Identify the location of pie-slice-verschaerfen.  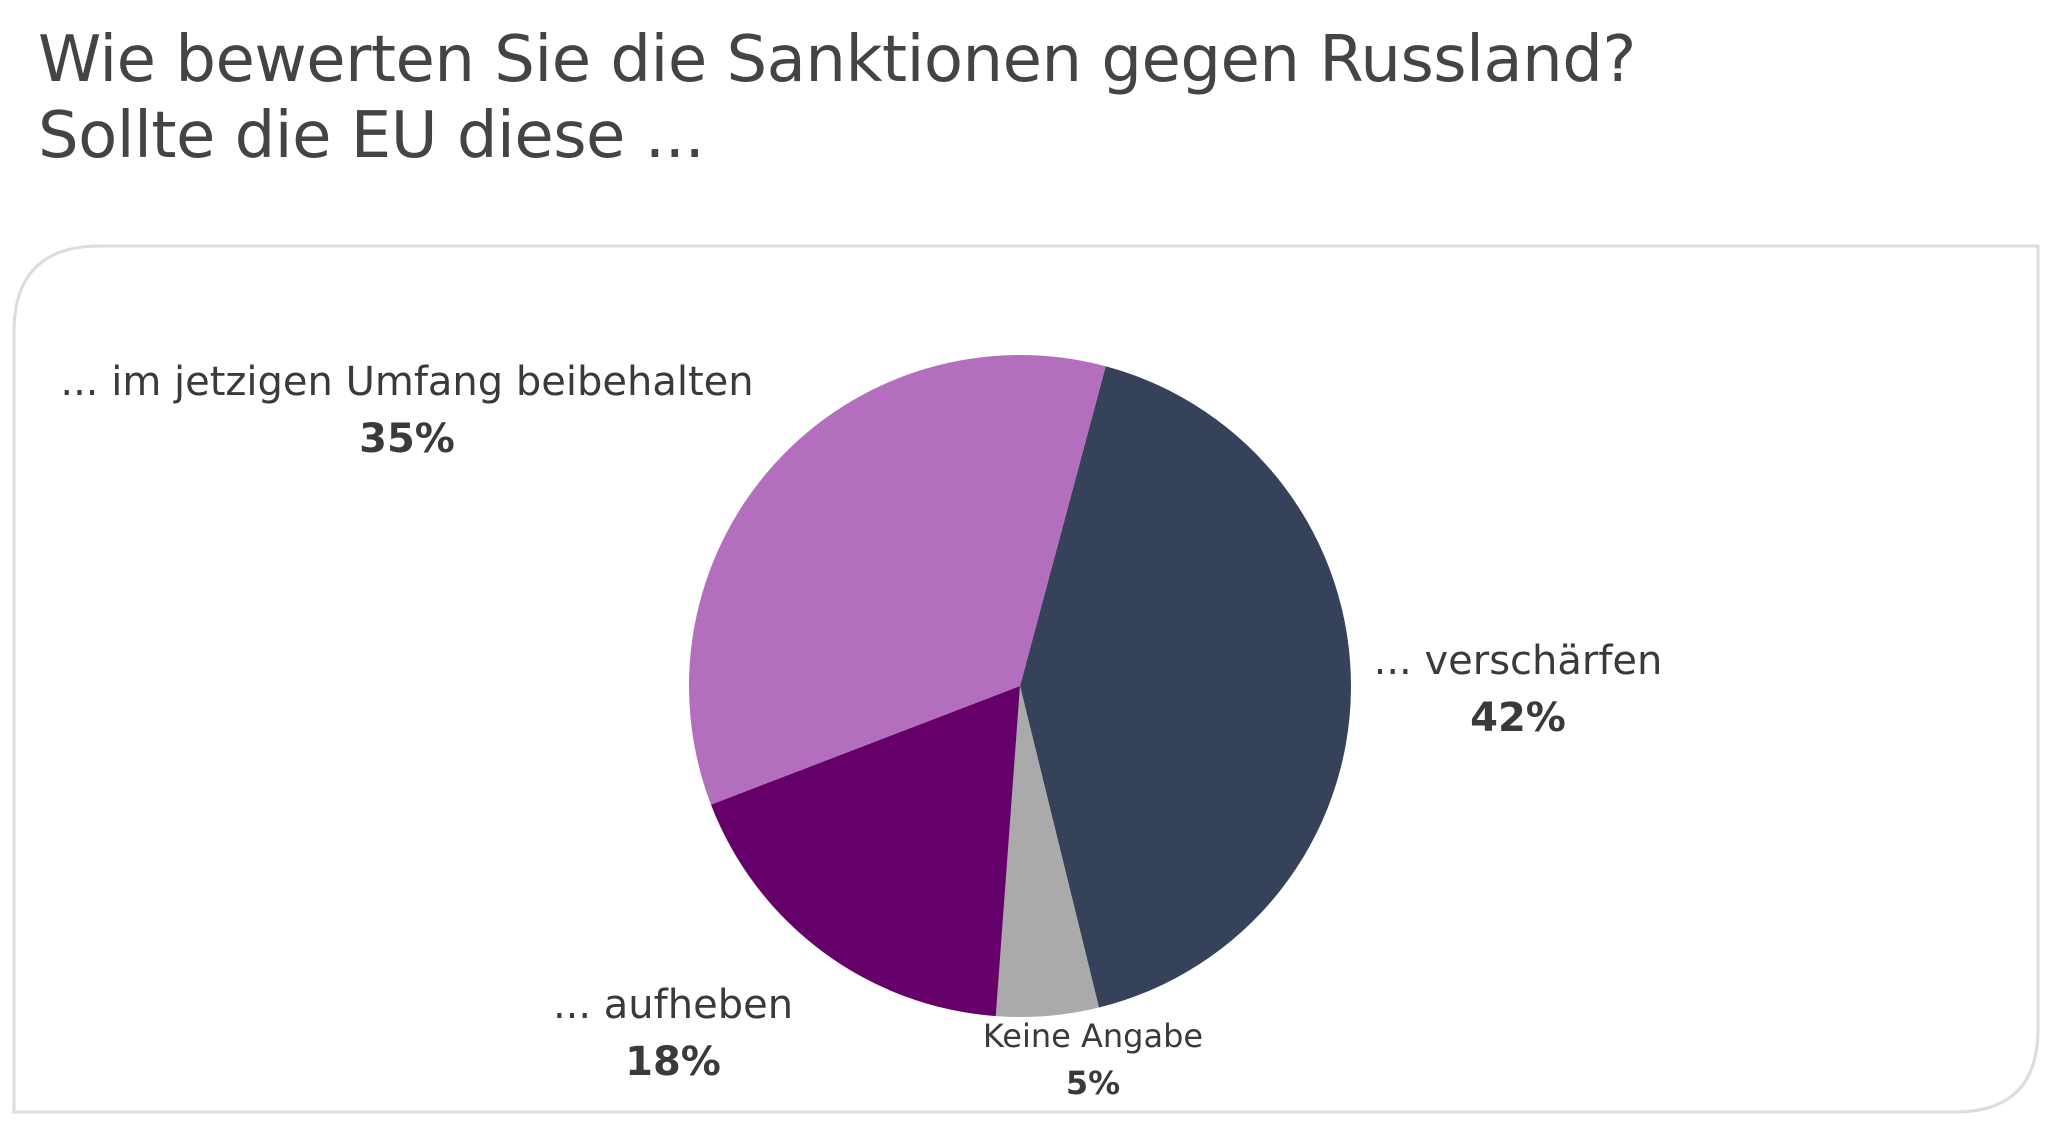
(1186, 687).